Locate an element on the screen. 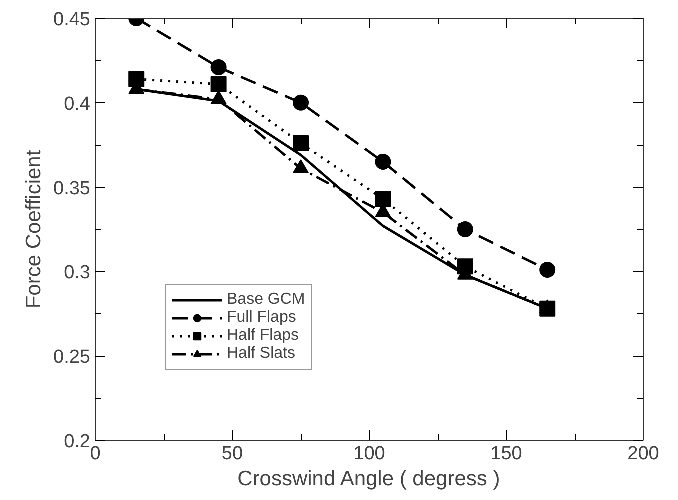  legend-label: Base GCM is located at coordinates (266, 300).